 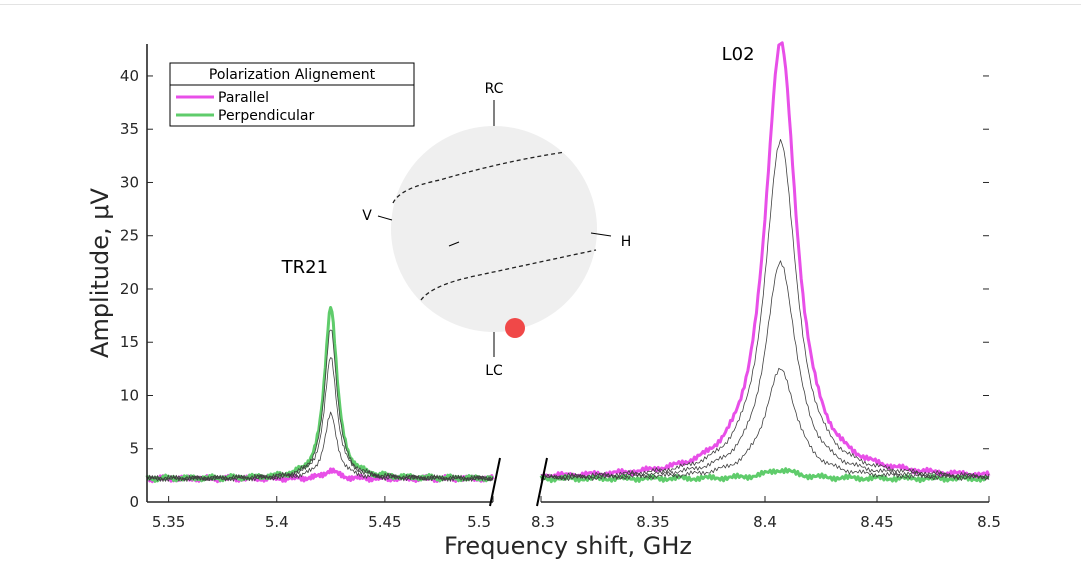 What do you see at coordinates (626, 242) in the screenshot?
I see `sphere-label-h: H` at bounding box center [626, 242].